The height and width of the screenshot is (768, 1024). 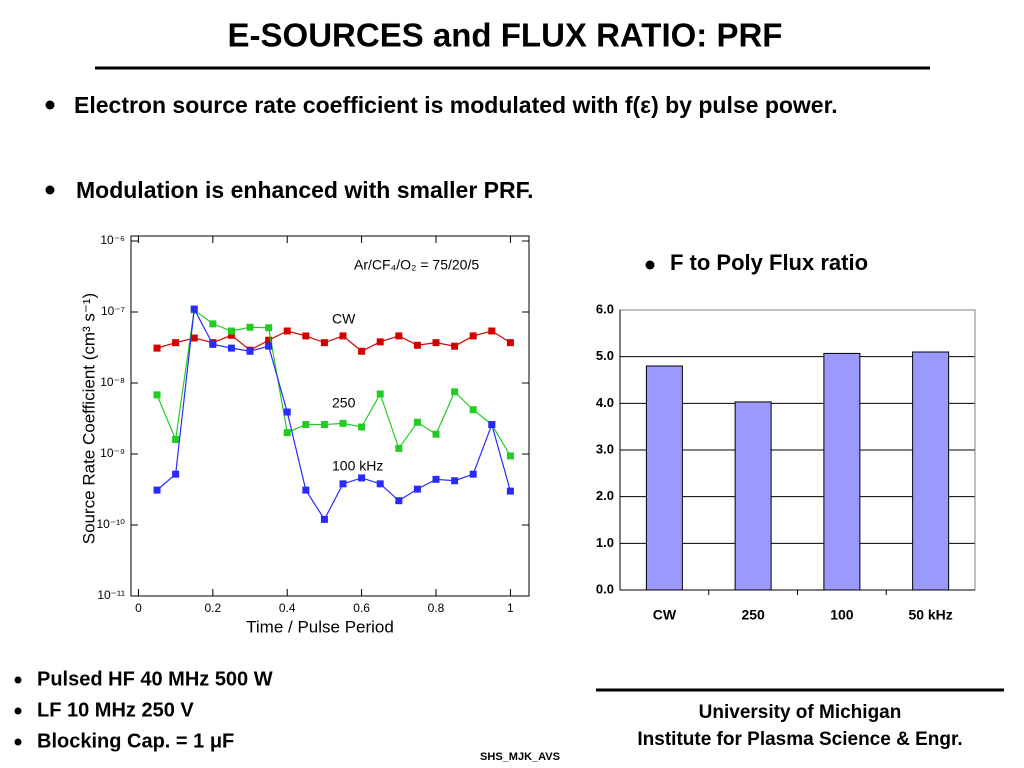 What do you see at coordinates (416, 265) in the screenshot?
I see `annotation: Ar/CF₄/O₂ = 75/20/5` at bounding box center [416, 265].